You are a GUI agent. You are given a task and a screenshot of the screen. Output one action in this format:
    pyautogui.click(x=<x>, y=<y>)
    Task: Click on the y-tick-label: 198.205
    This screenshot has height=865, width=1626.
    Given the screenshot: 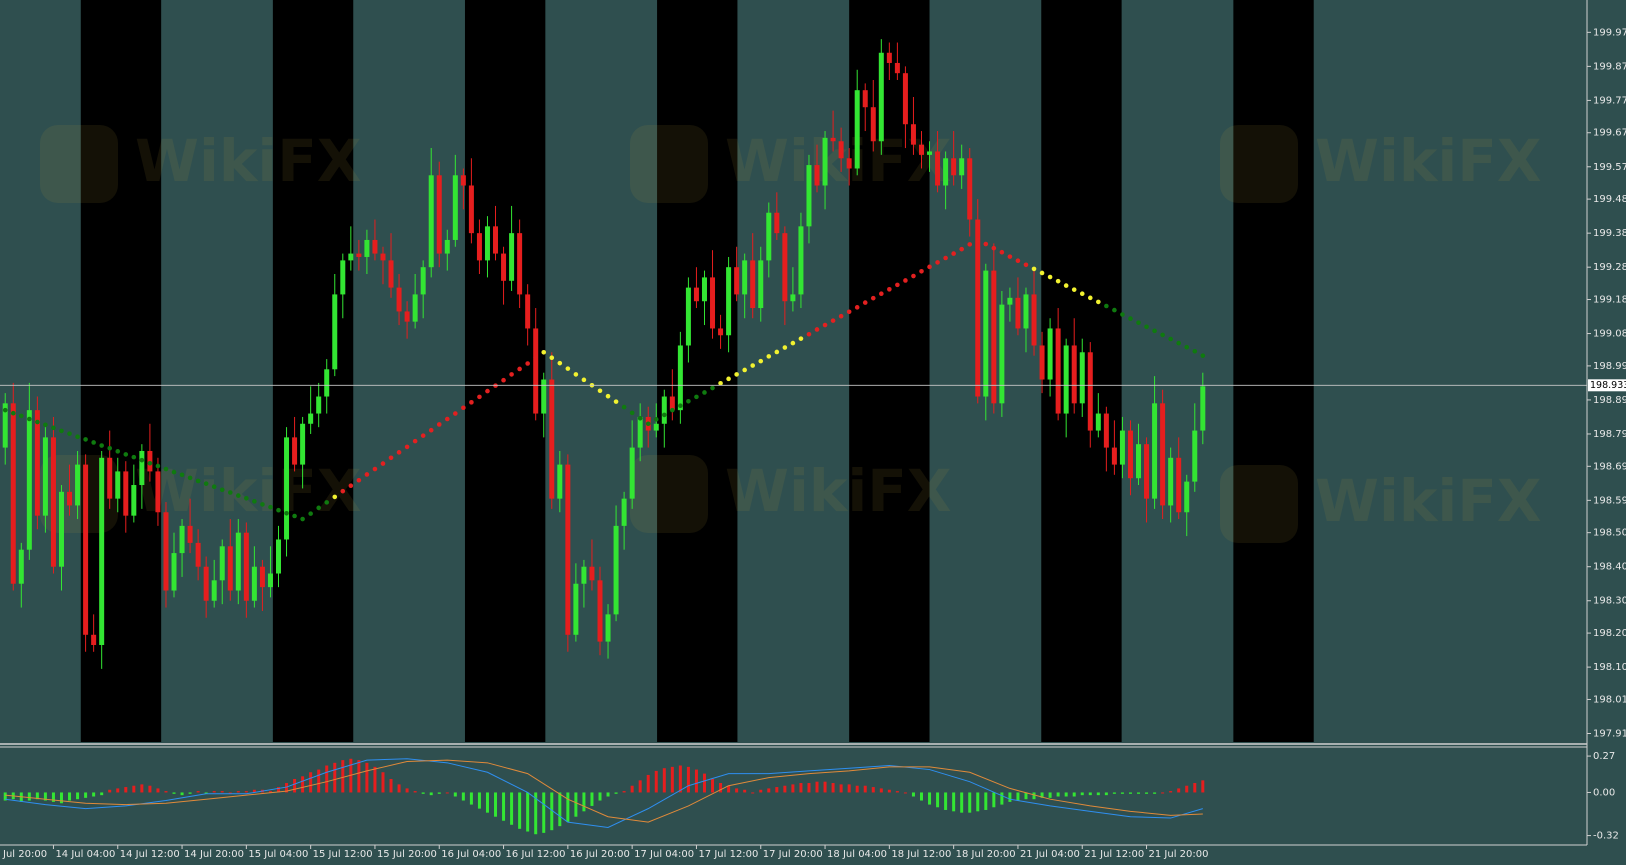 What is the action you would take?
    pyautogui.click(x=1609, y=633)
    